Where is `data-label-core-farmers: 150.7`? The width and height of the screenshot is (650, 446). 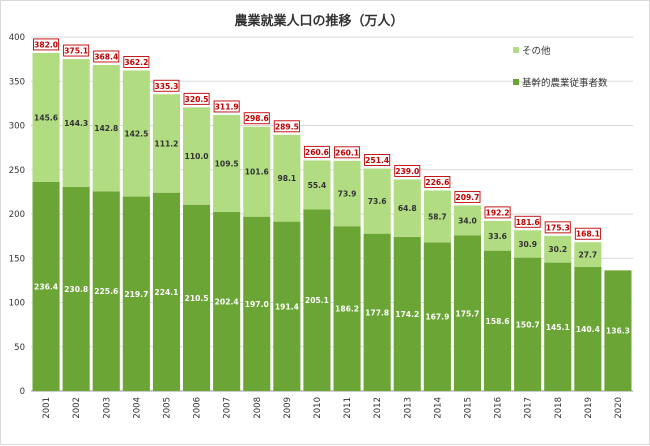
data-label-core-farmers: 150.7 is located at coordinates (528, 324).